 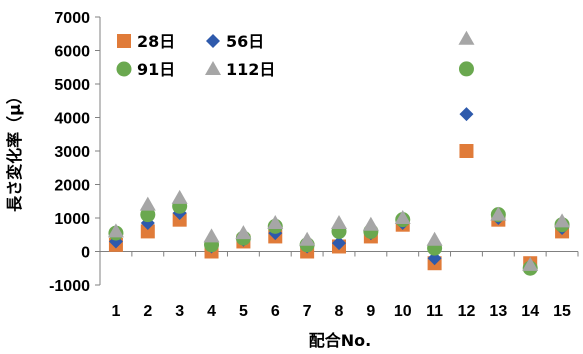 I want to click on legend: 28日 56日 91日 112日, so click(x=198, y=54).